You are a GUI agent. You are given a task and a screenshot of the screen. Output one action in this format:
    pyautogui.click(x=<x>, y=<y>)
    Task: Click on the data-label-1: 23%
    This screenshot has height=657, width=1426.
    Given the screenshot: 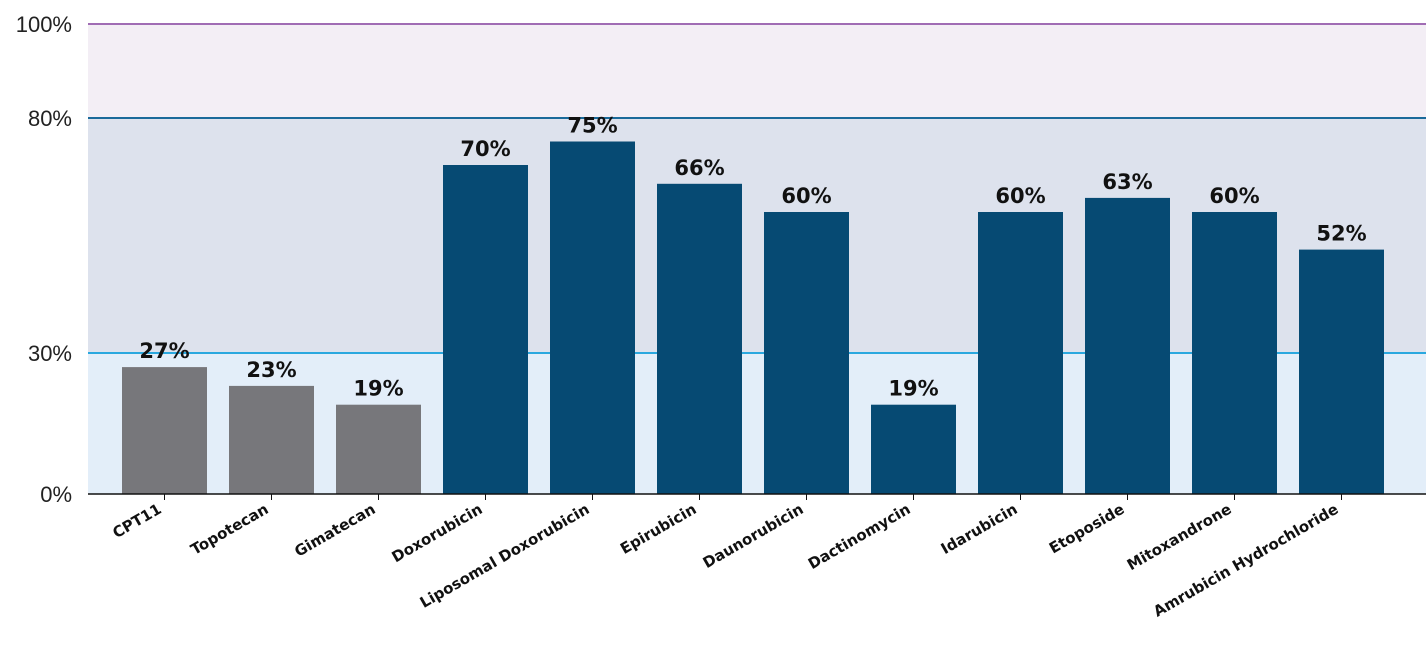 What is the action you would take?
    pyautogui.click(x=271, y=370)
    